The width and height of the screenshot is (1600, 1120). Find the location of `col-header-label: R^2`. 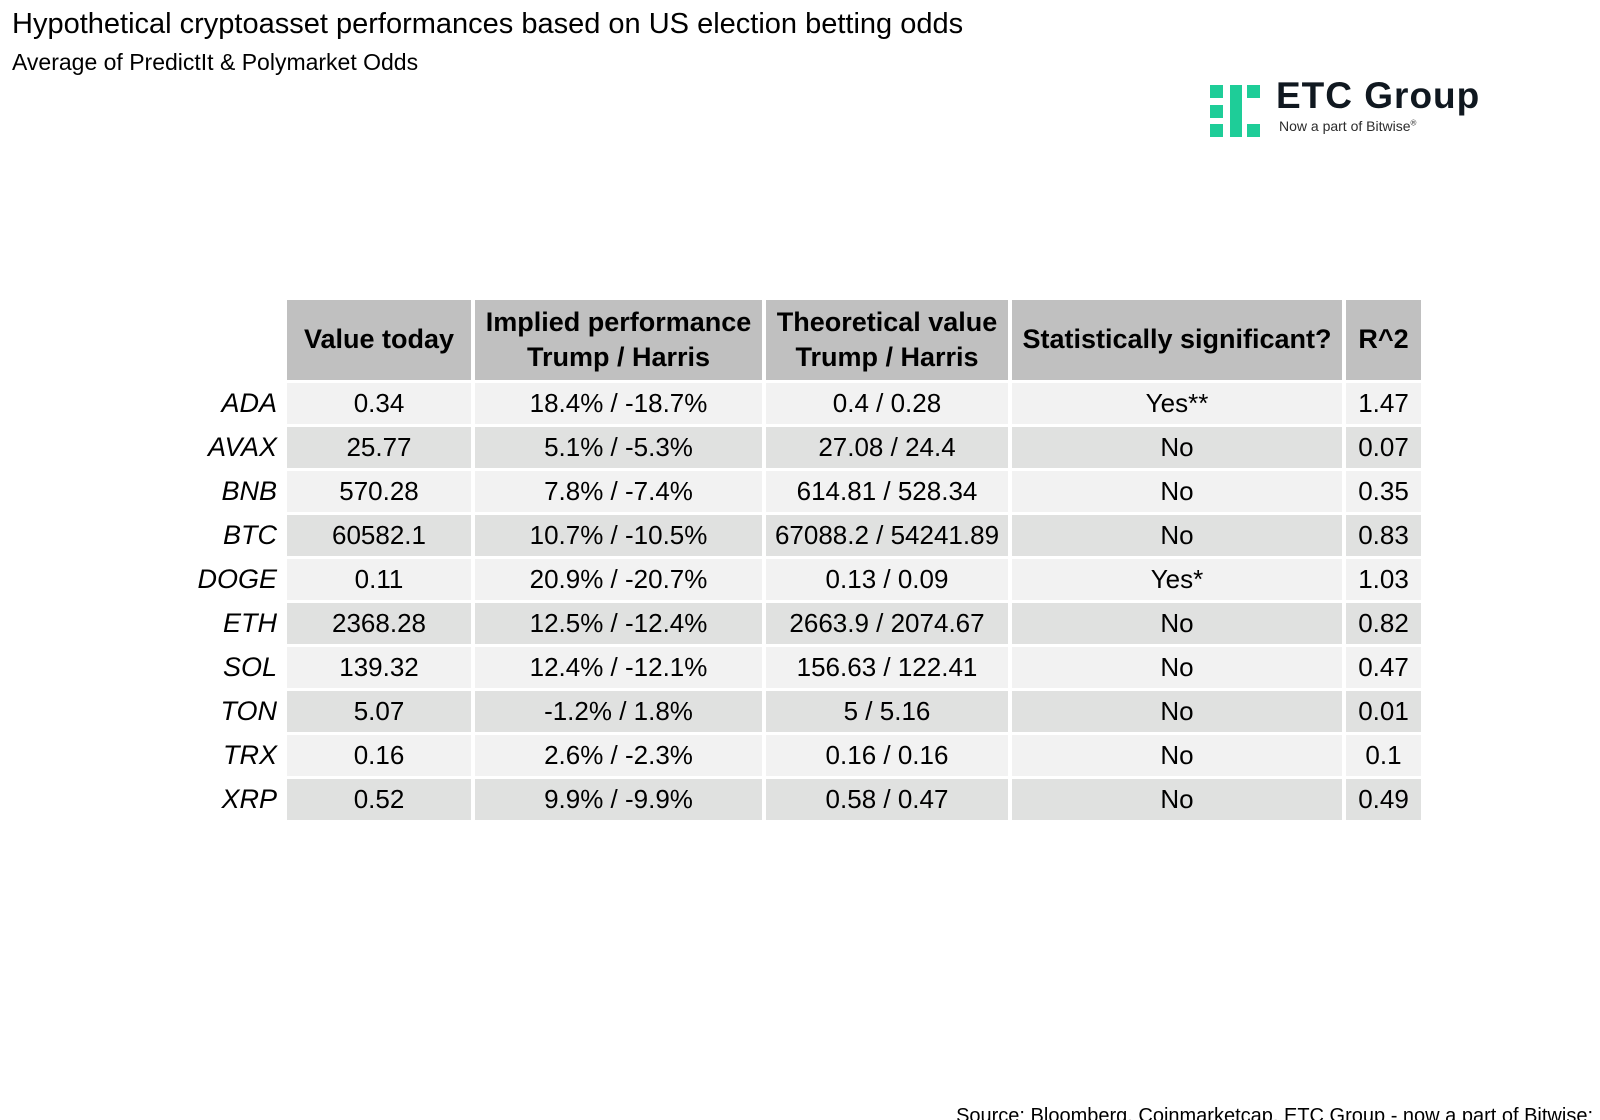

col-header-label: R^2 is located at coordinates (1383, 339).